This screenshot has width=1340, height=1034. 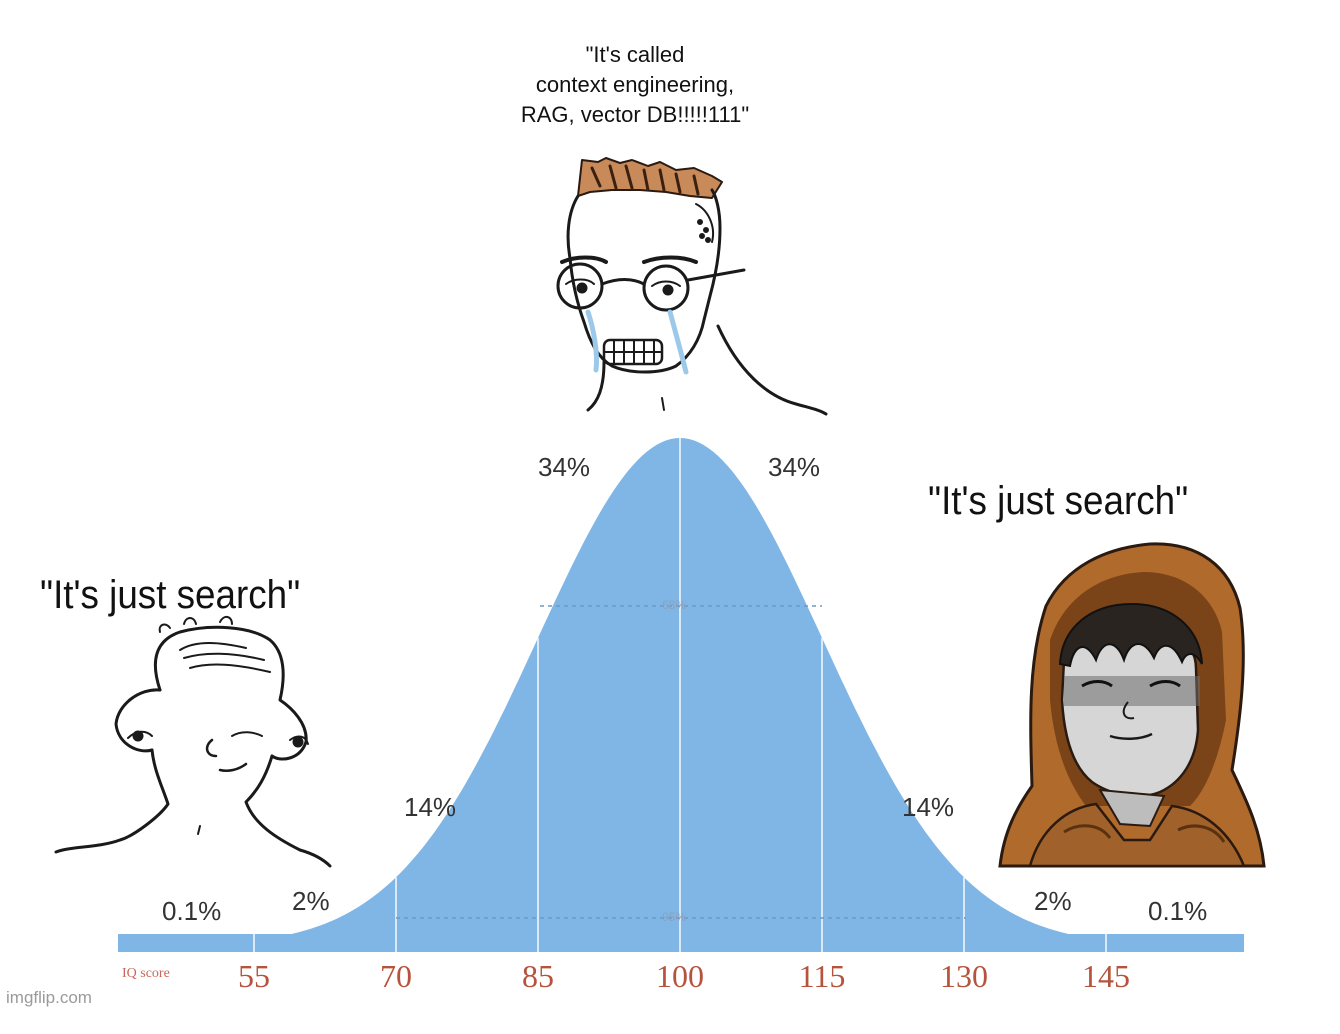 I want to click on x-tick-55: 55, so click(x=254, y=976).